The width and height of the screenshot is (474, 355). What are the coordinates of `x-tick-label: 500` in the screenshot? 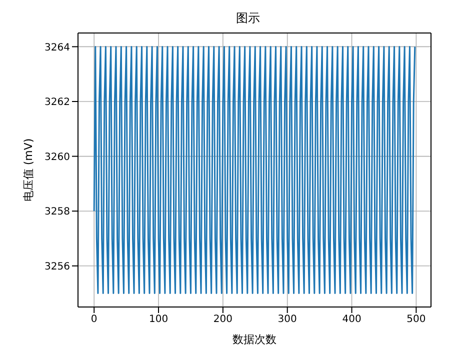 It's located at (416, 320).